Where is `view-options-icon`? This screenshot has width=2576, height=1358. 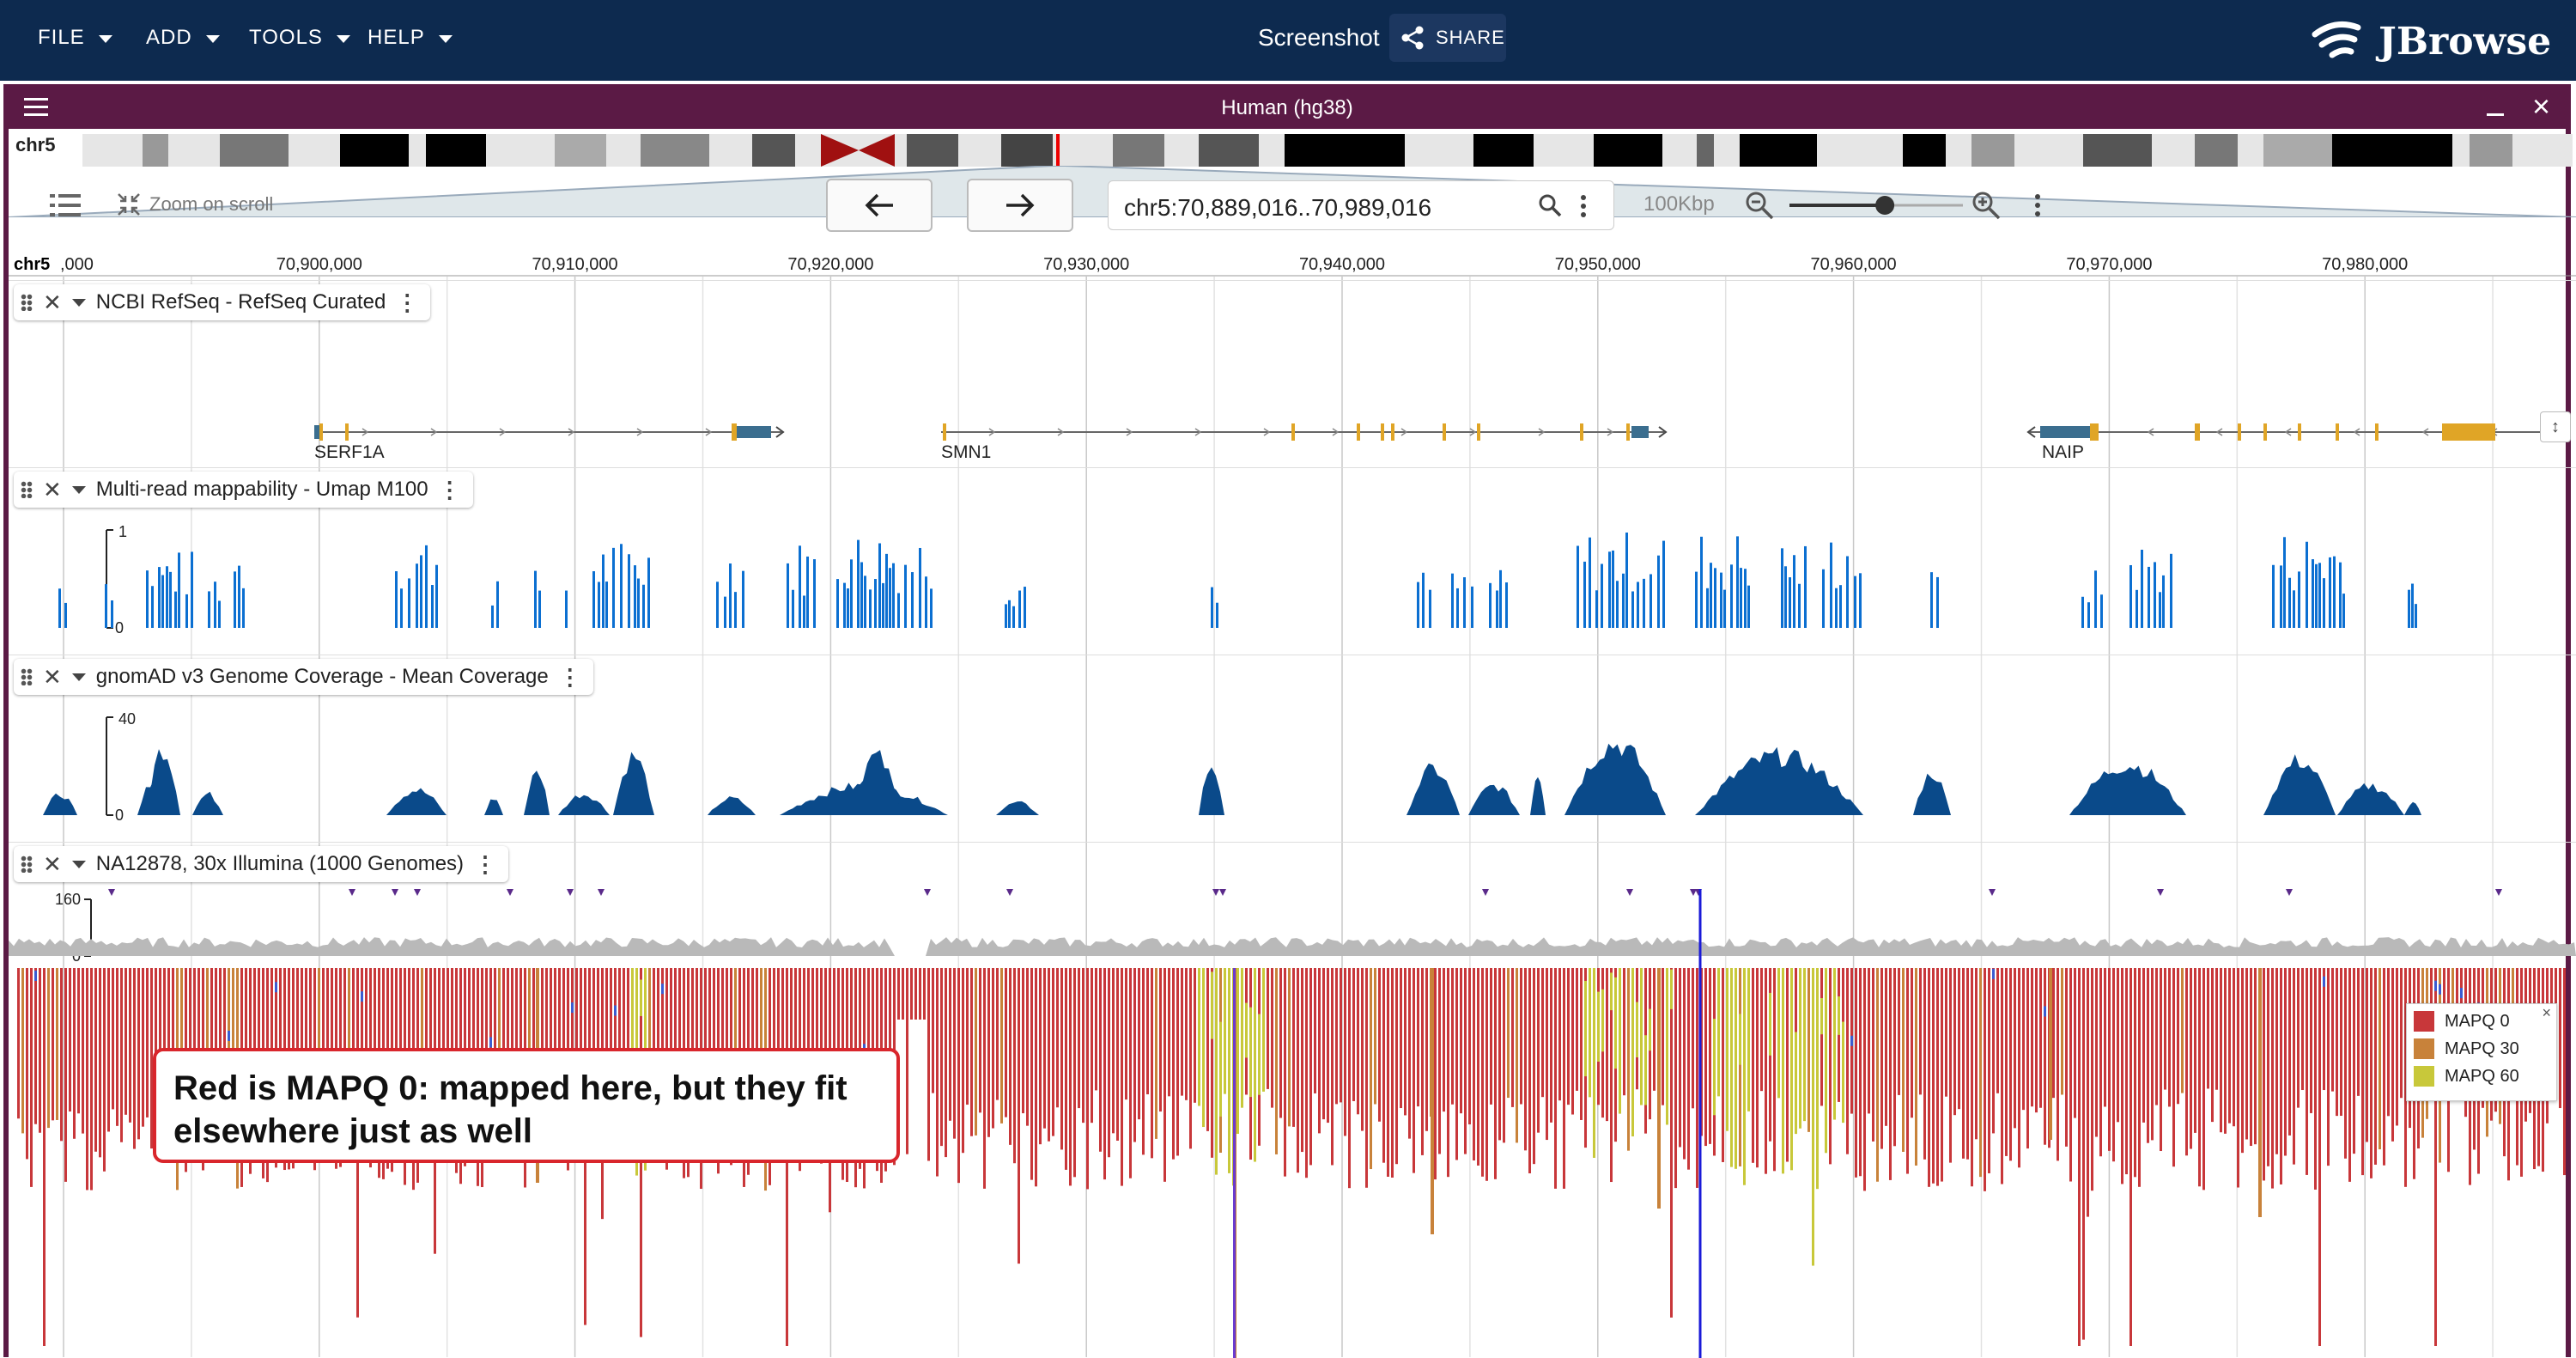 view-options-icon is located at coordinates (2038, 205).